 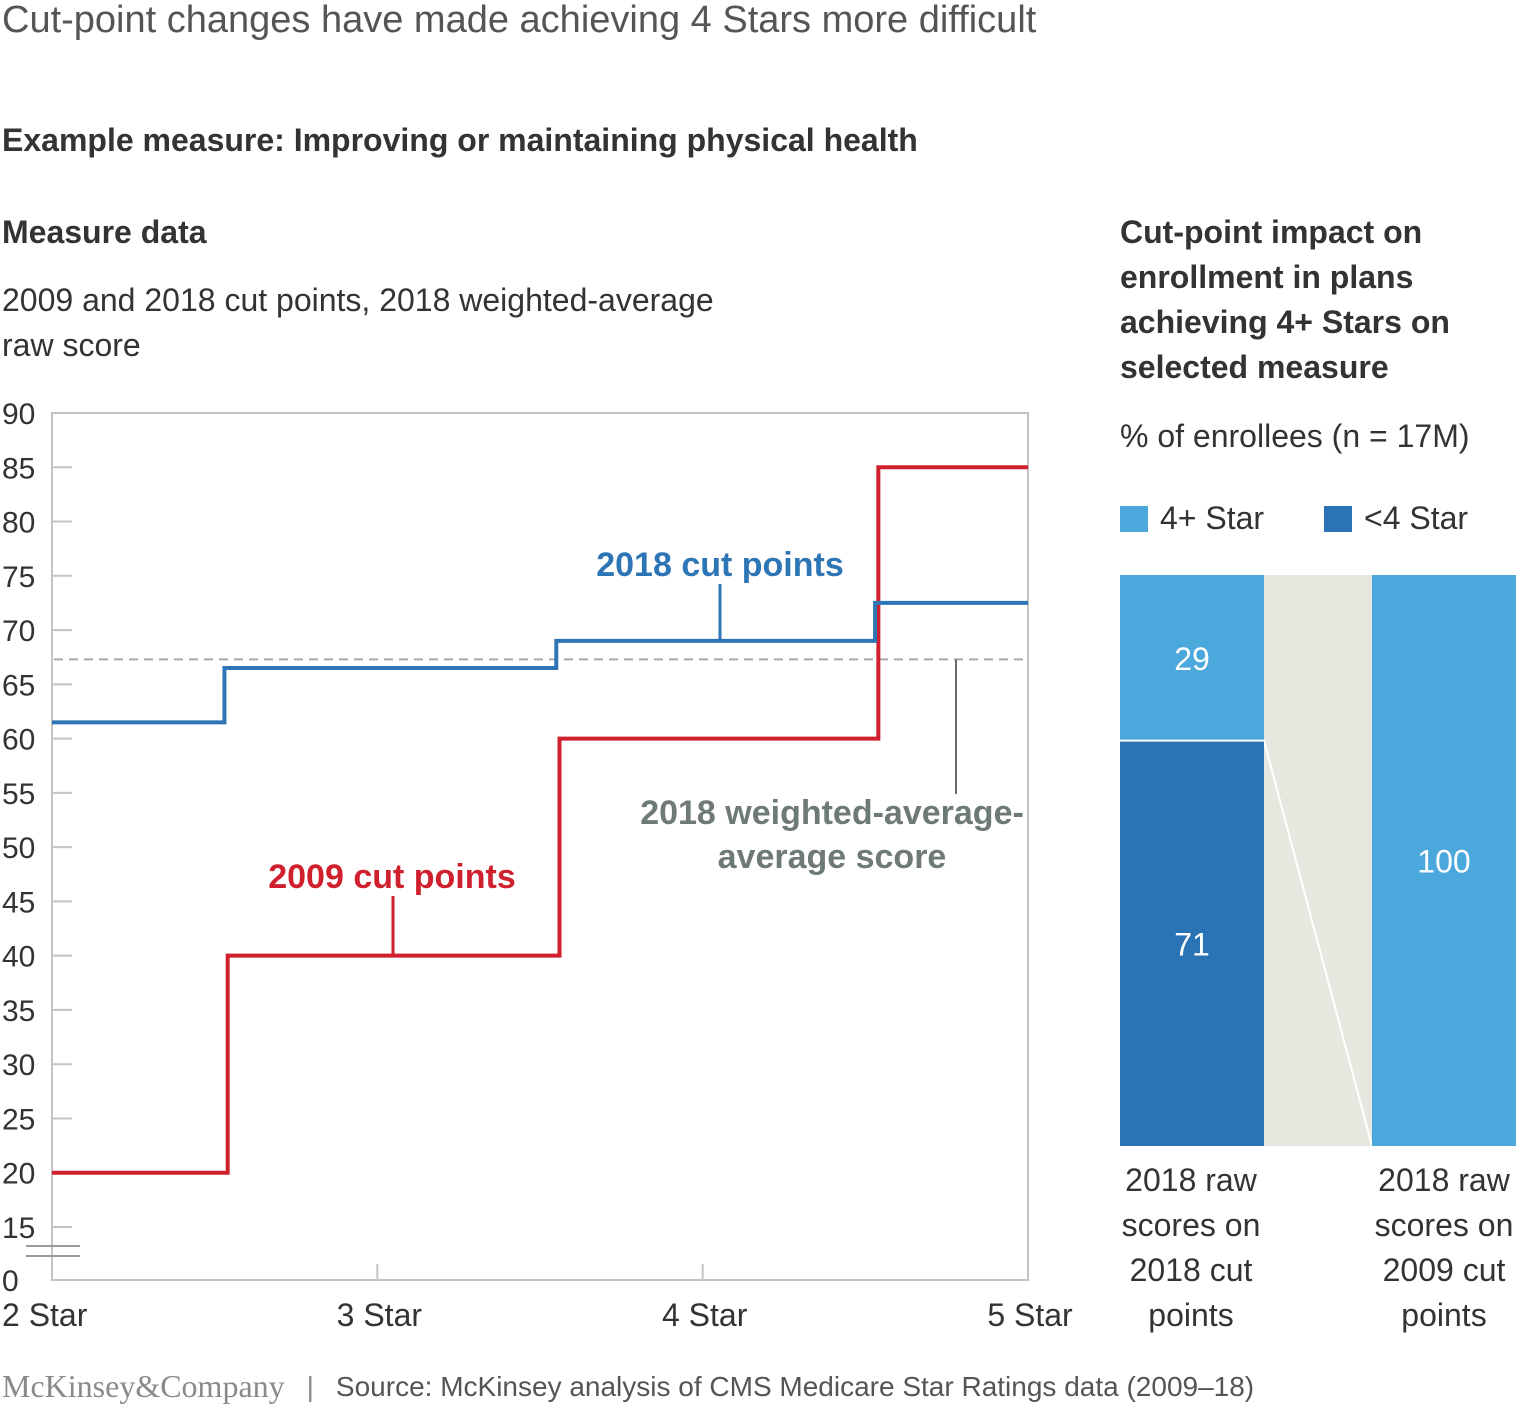 What do you see at coordinates (18, 740) in the screenshot?
I see `y-tick-label: 60` at bounding box center [18, 740].